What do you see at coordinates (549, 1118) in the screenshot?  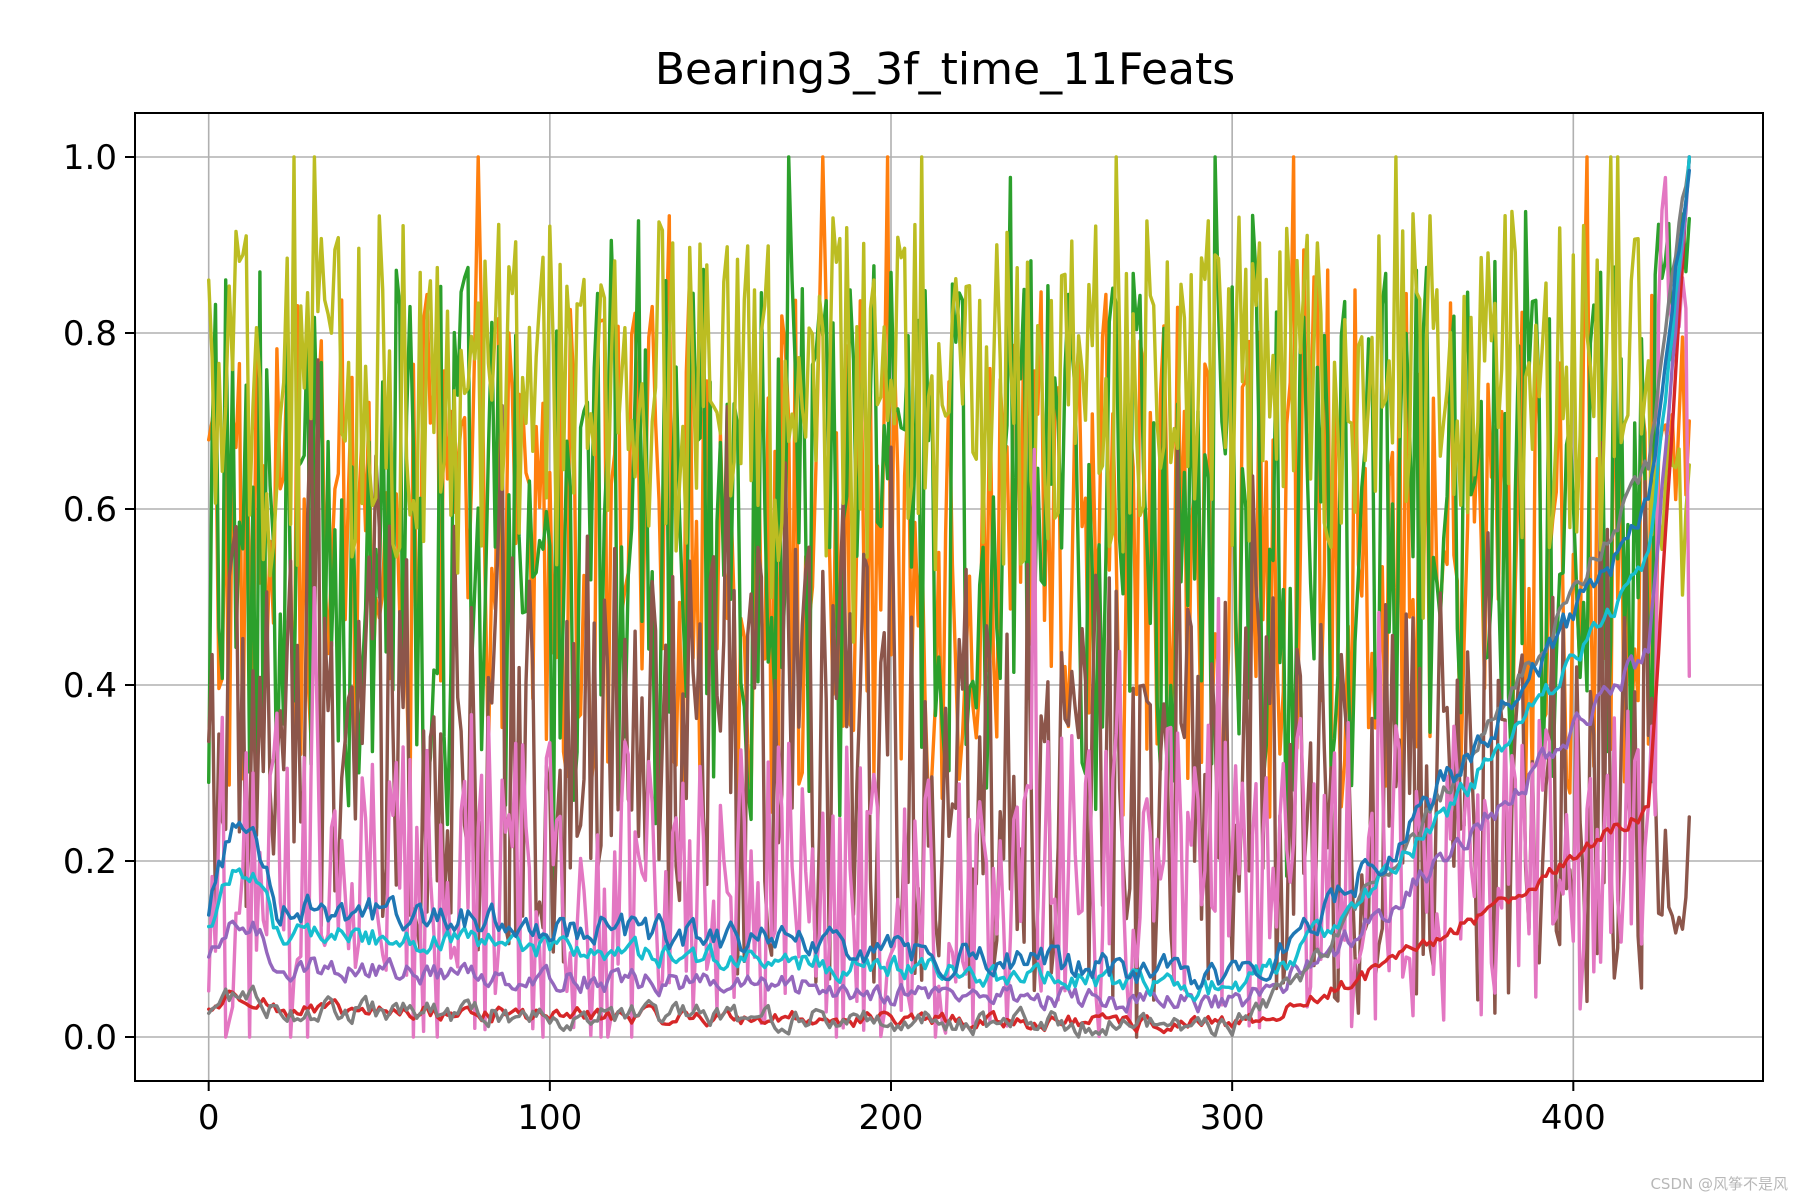 I see `x-tick-label: 100` at bounding box center [549, 1118].